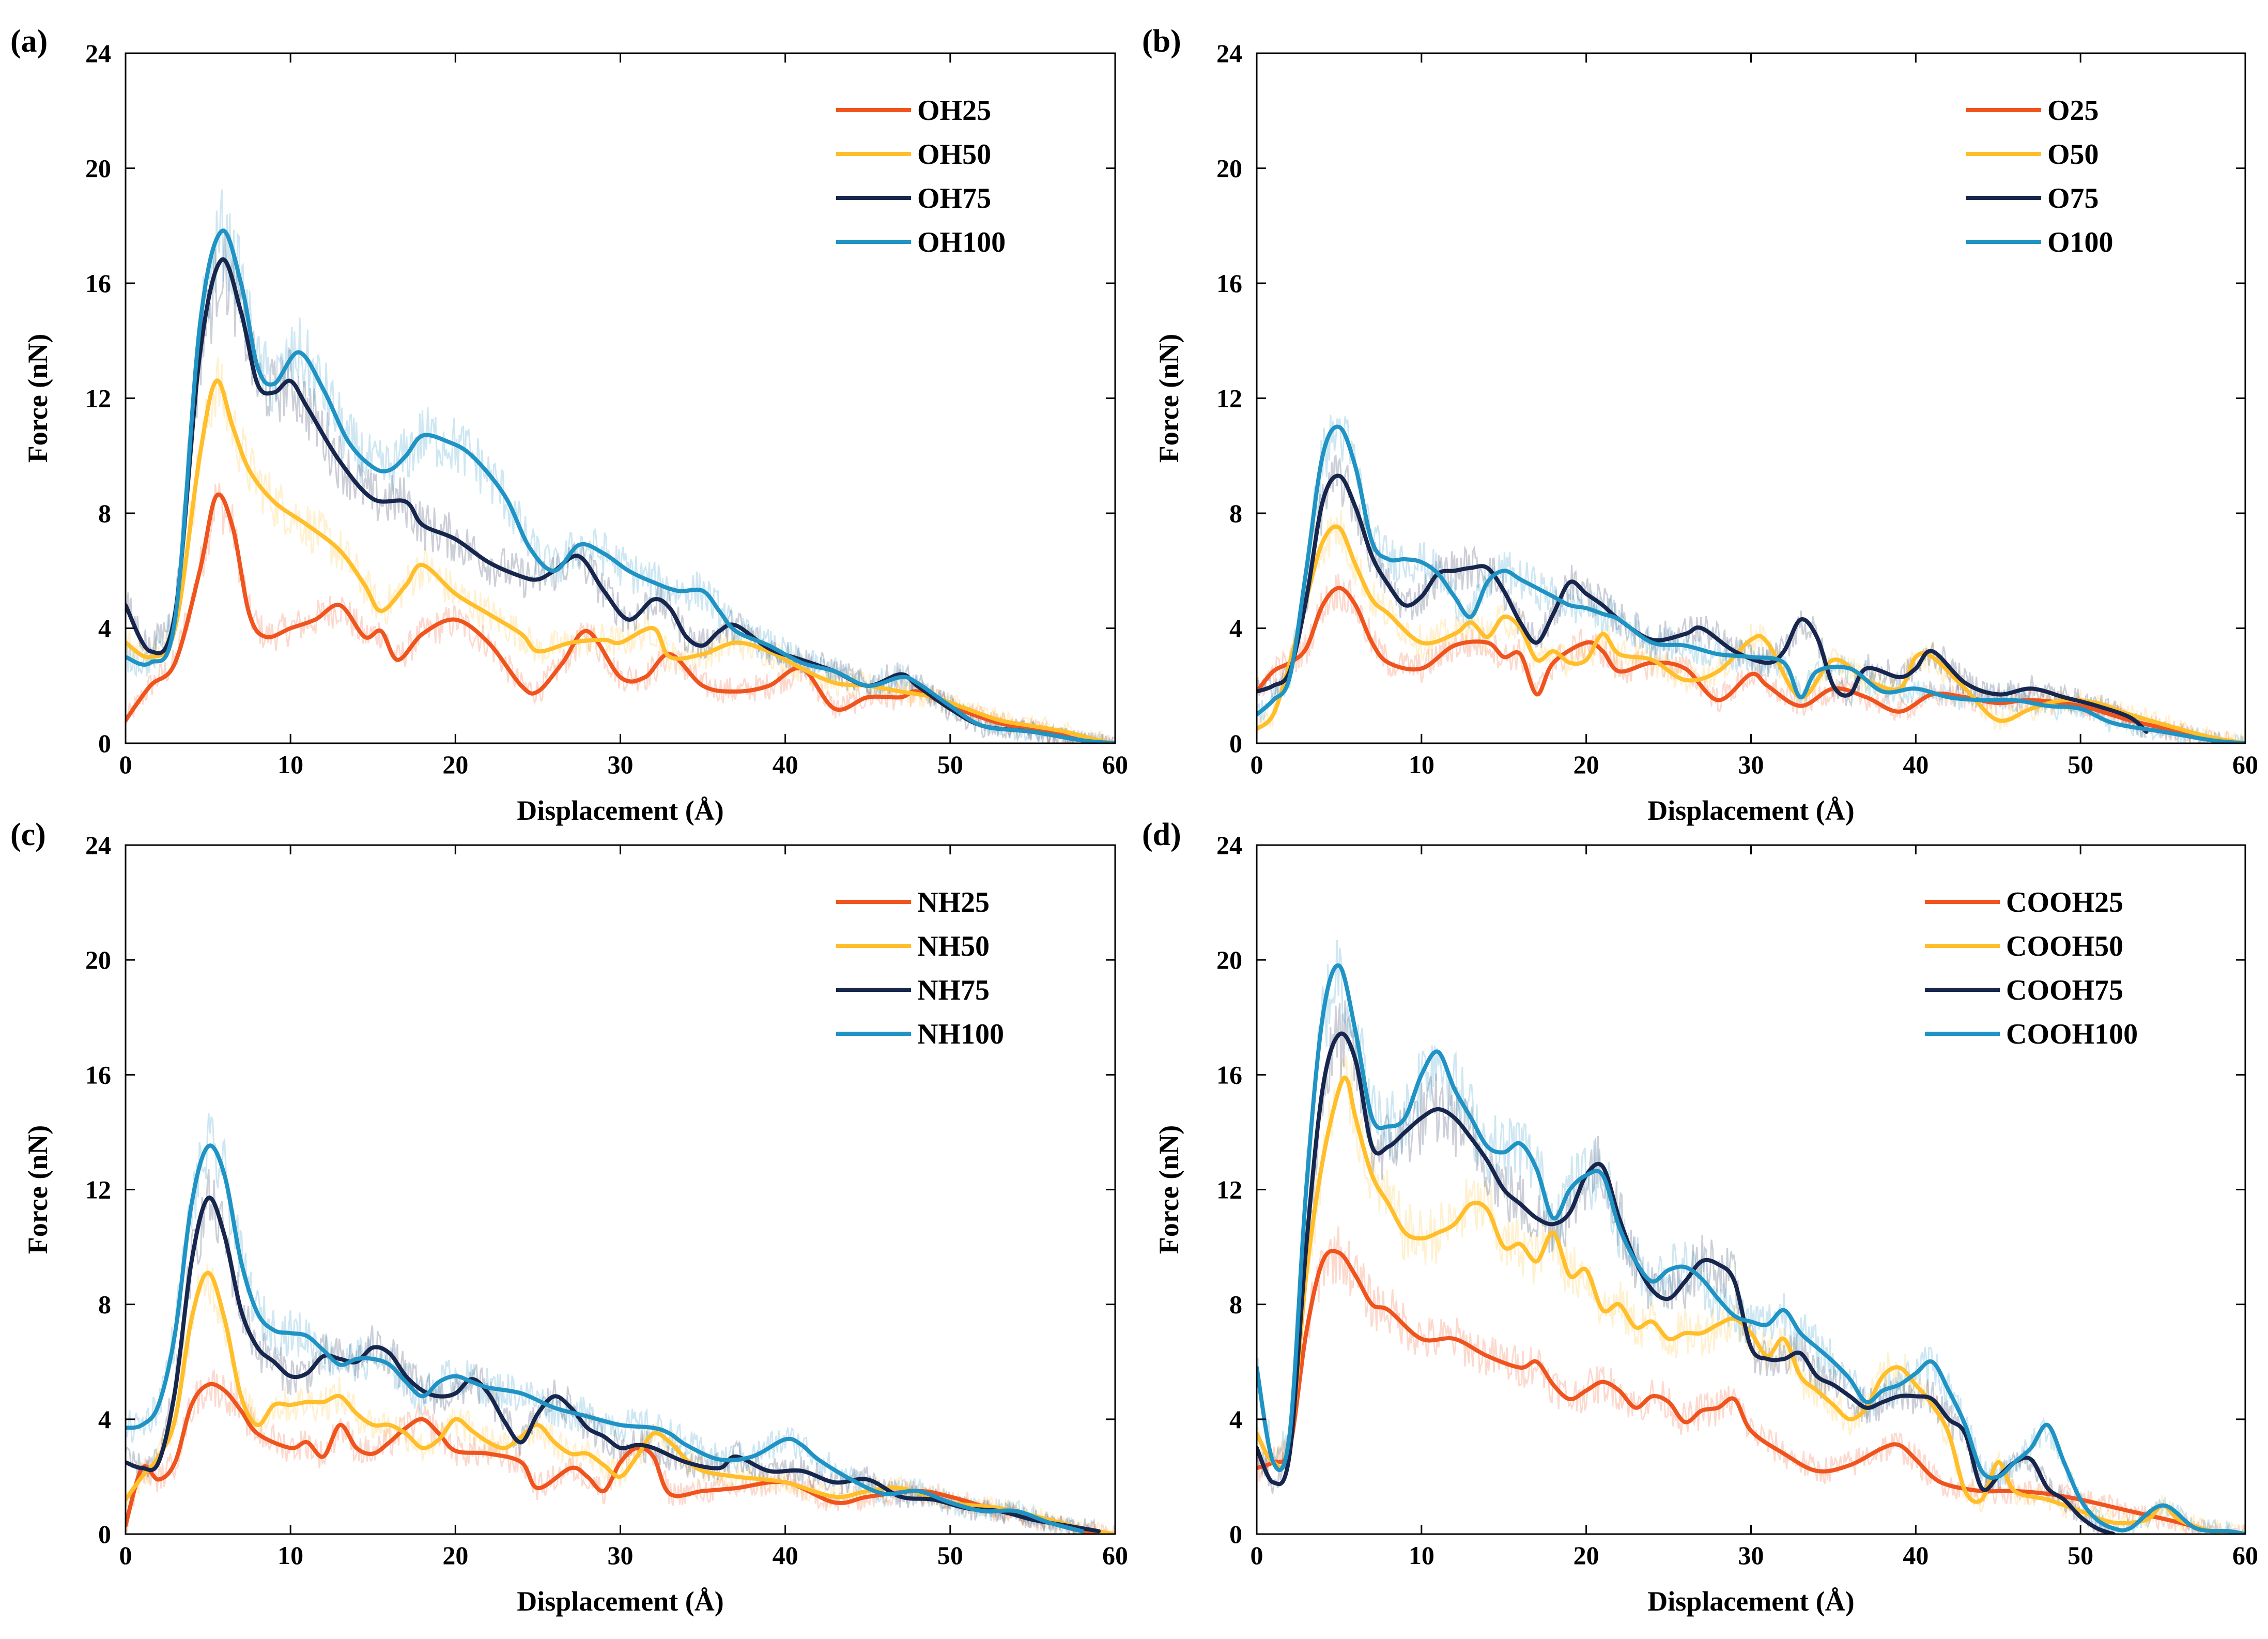 The height and width of the screenshot is (1639, 2268). I want to click on legend-label-O25: O25, so click(2073, 111).